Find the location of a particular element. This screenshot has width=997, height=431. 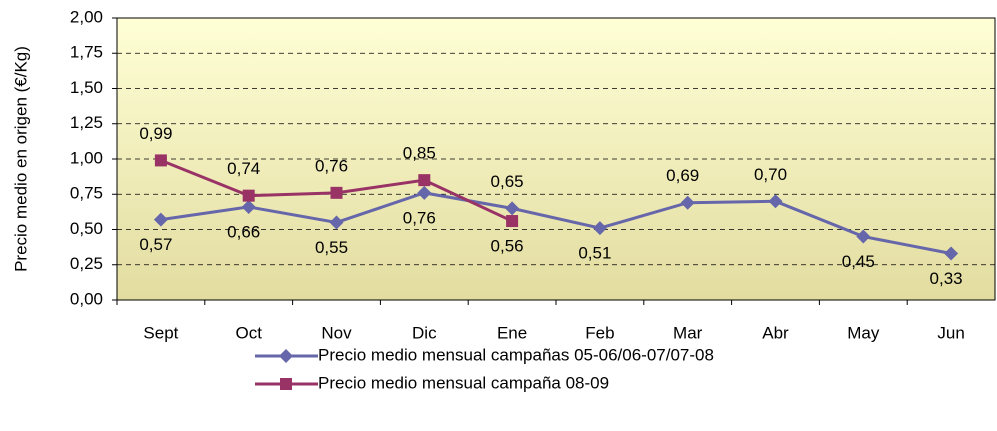

legend-label: Precio medio mensual campaña 08-09 is located at coordinates (463, 382).